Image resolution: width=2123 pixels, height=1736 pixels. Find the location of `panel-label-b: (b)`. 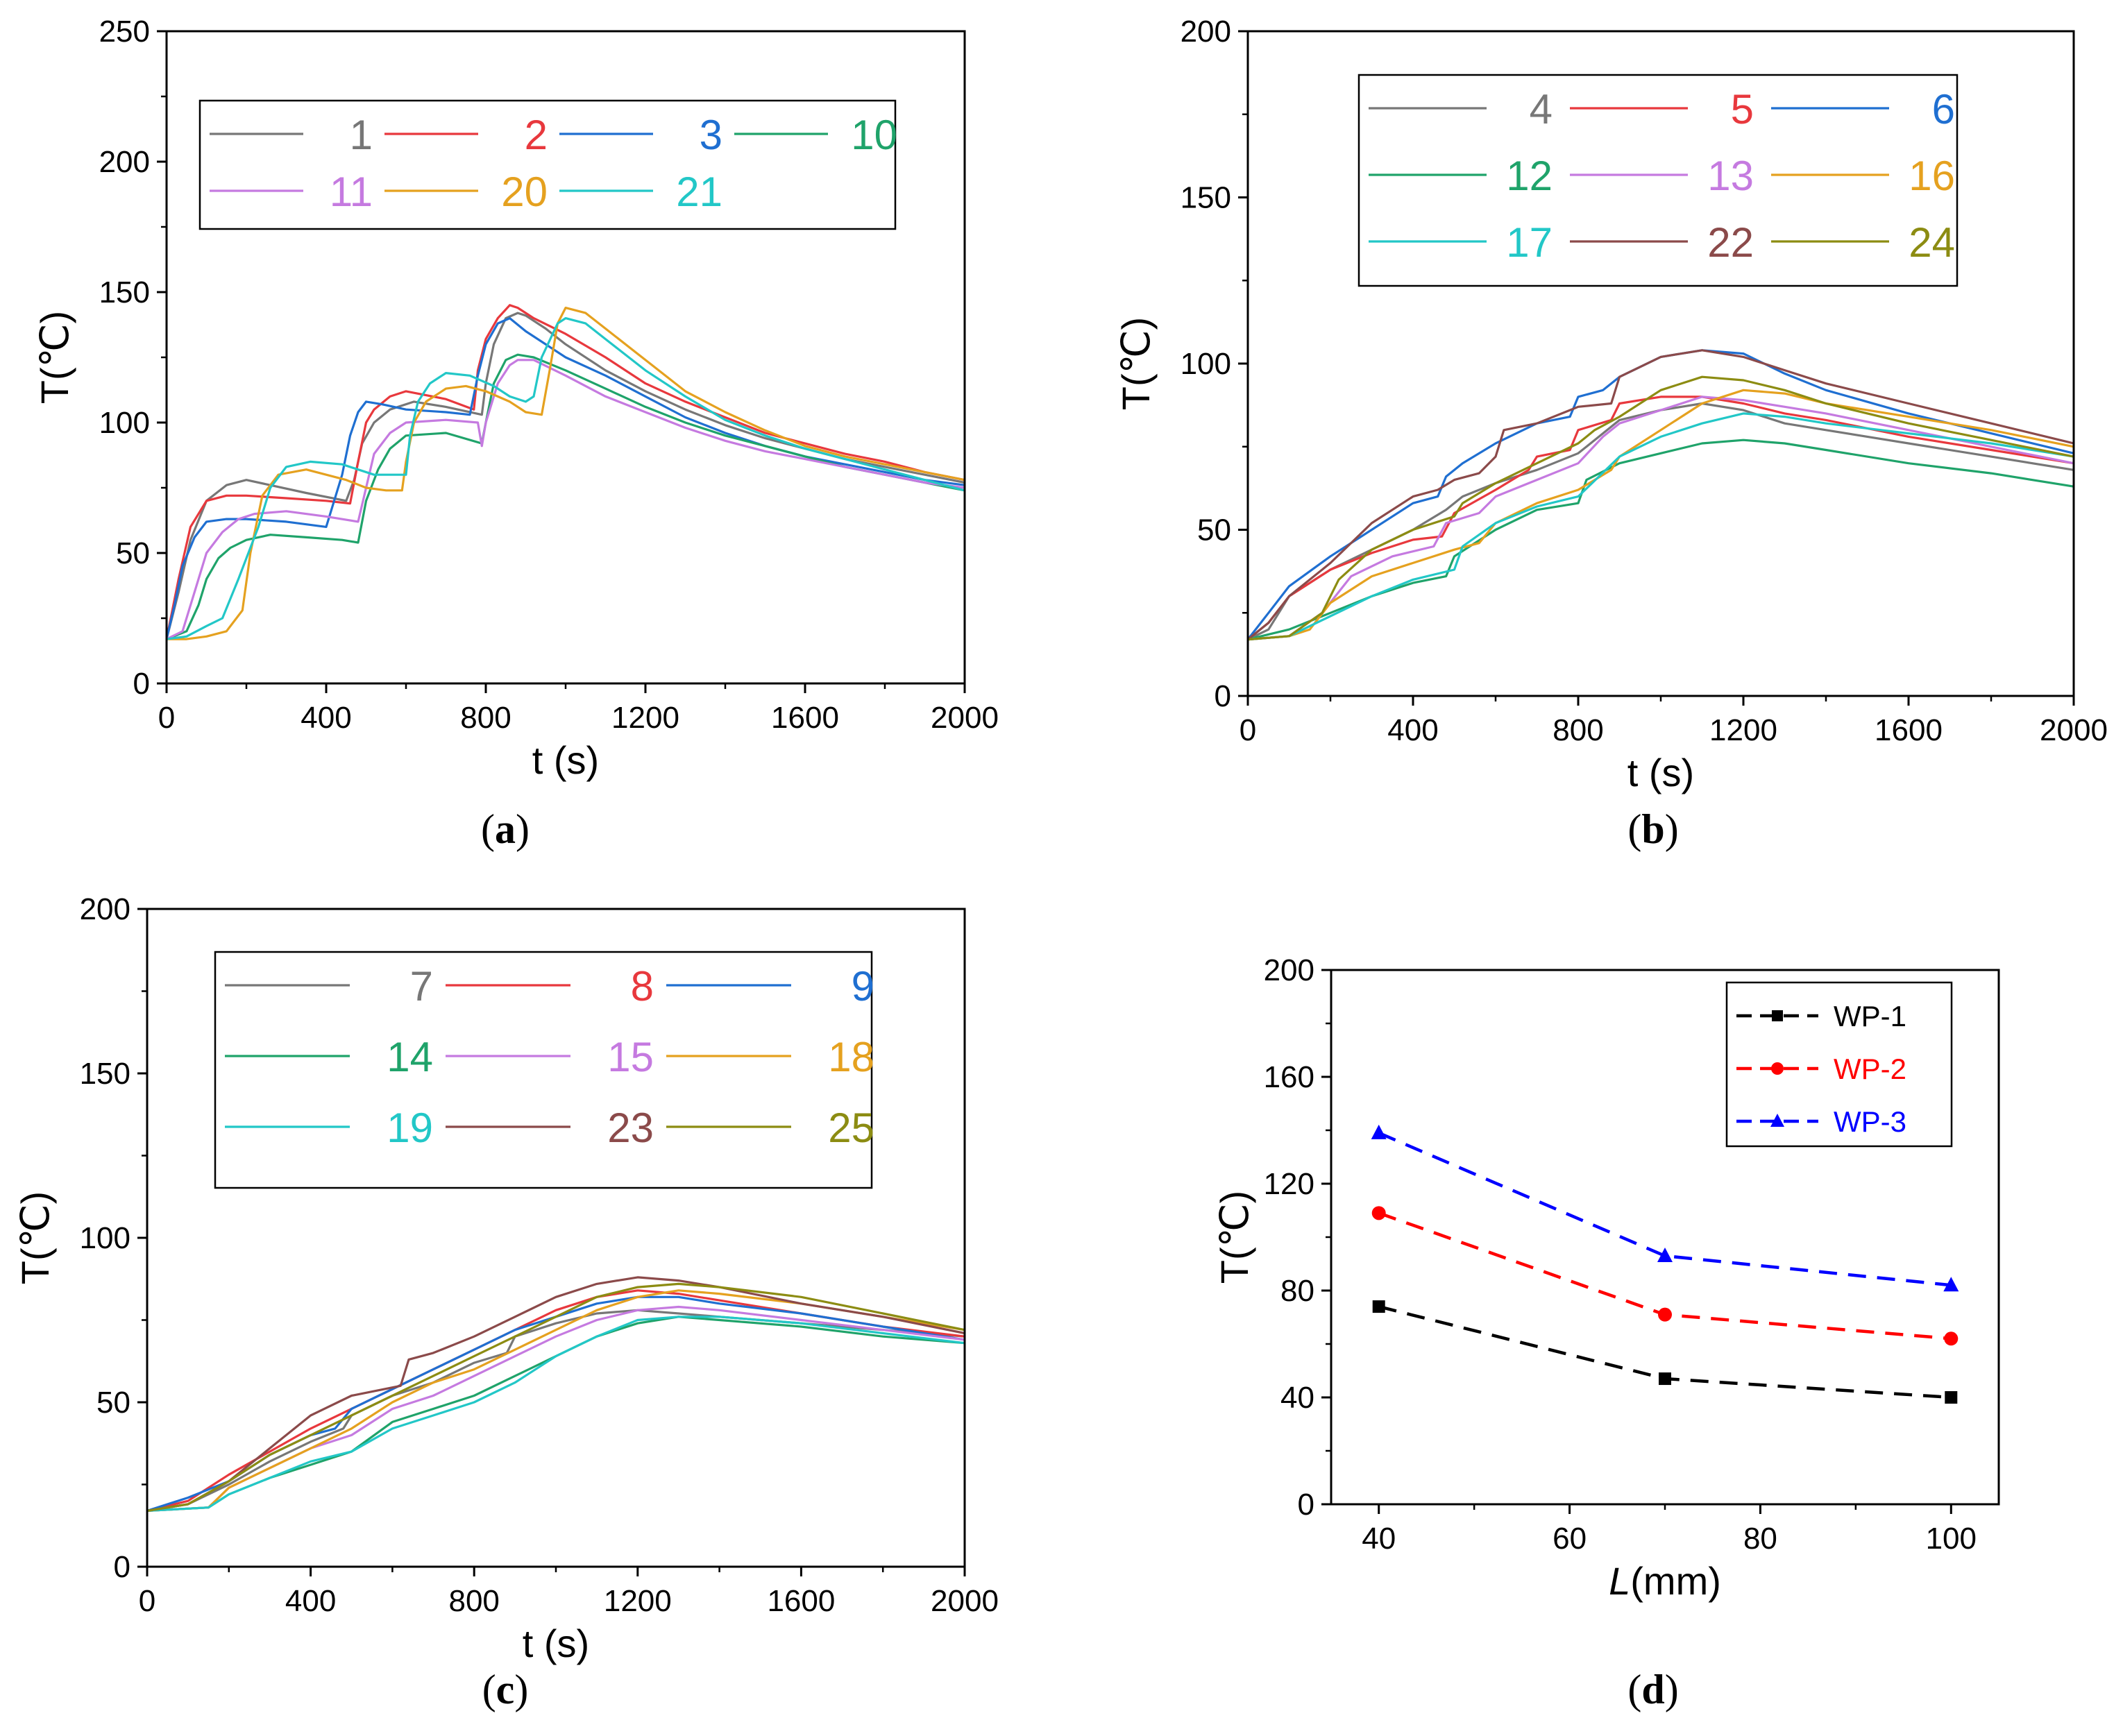

panel-label-b: (b) is located at coordinates (1652, 829).